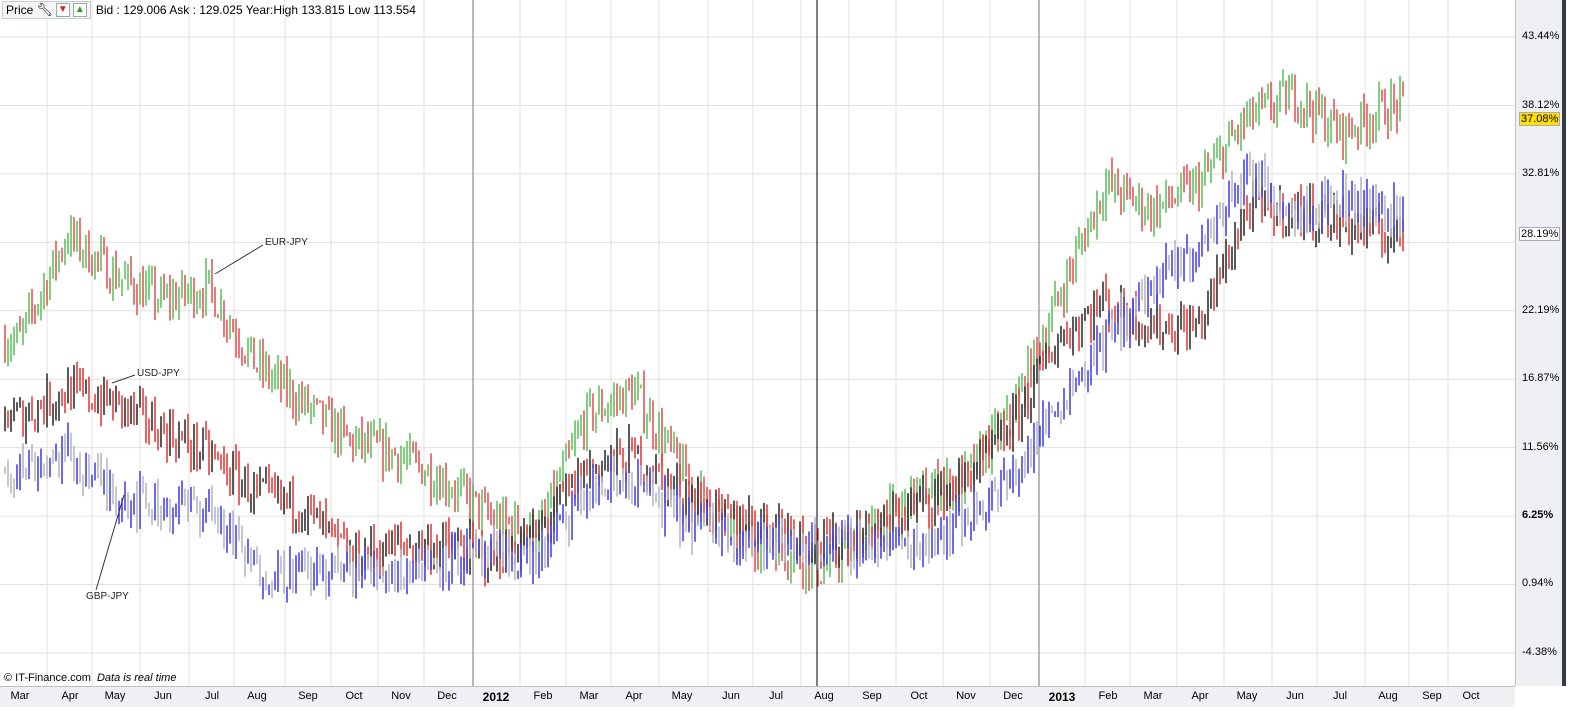  I want to click on y-tick-label: 11.56%, so click(1540, 446).